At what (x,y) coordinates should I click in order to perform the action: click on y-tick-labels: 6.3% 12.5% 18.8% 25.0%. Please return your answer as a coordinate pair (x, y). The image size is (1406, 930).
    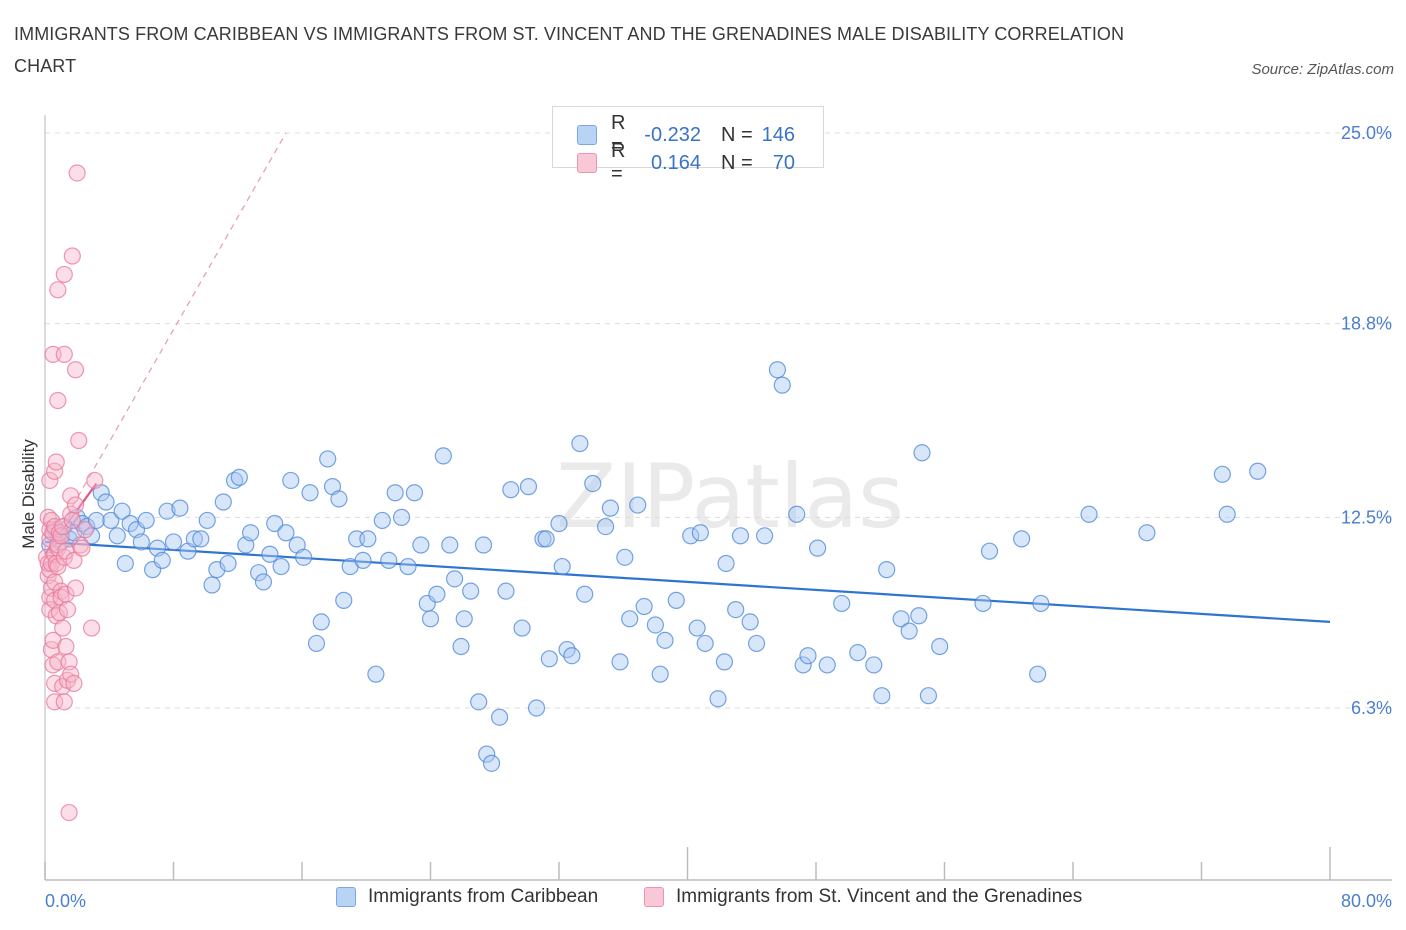
    Looking at the image, I should click on (1366, 420).